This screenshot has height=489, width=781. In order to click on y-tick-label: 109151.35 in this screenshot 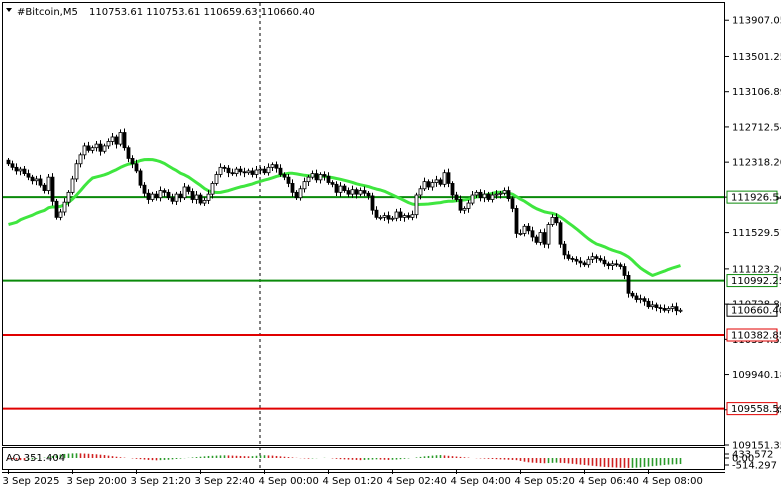, I will do `click(756, 446)`.